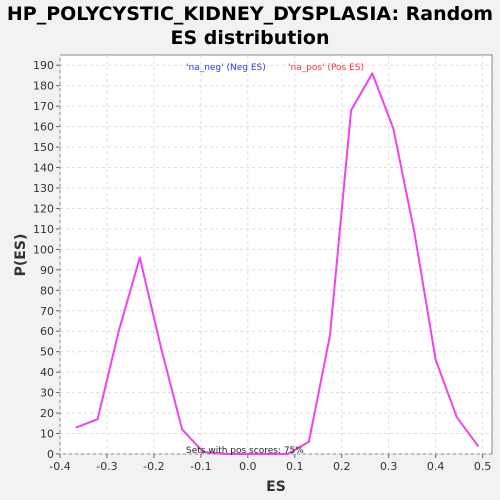 The width and height of the screenshot is (500, 500). What do you see at coordinates (43, 65) in the screenshot?
I see `y-tick-label: 190` at bounding box center [43, 65].